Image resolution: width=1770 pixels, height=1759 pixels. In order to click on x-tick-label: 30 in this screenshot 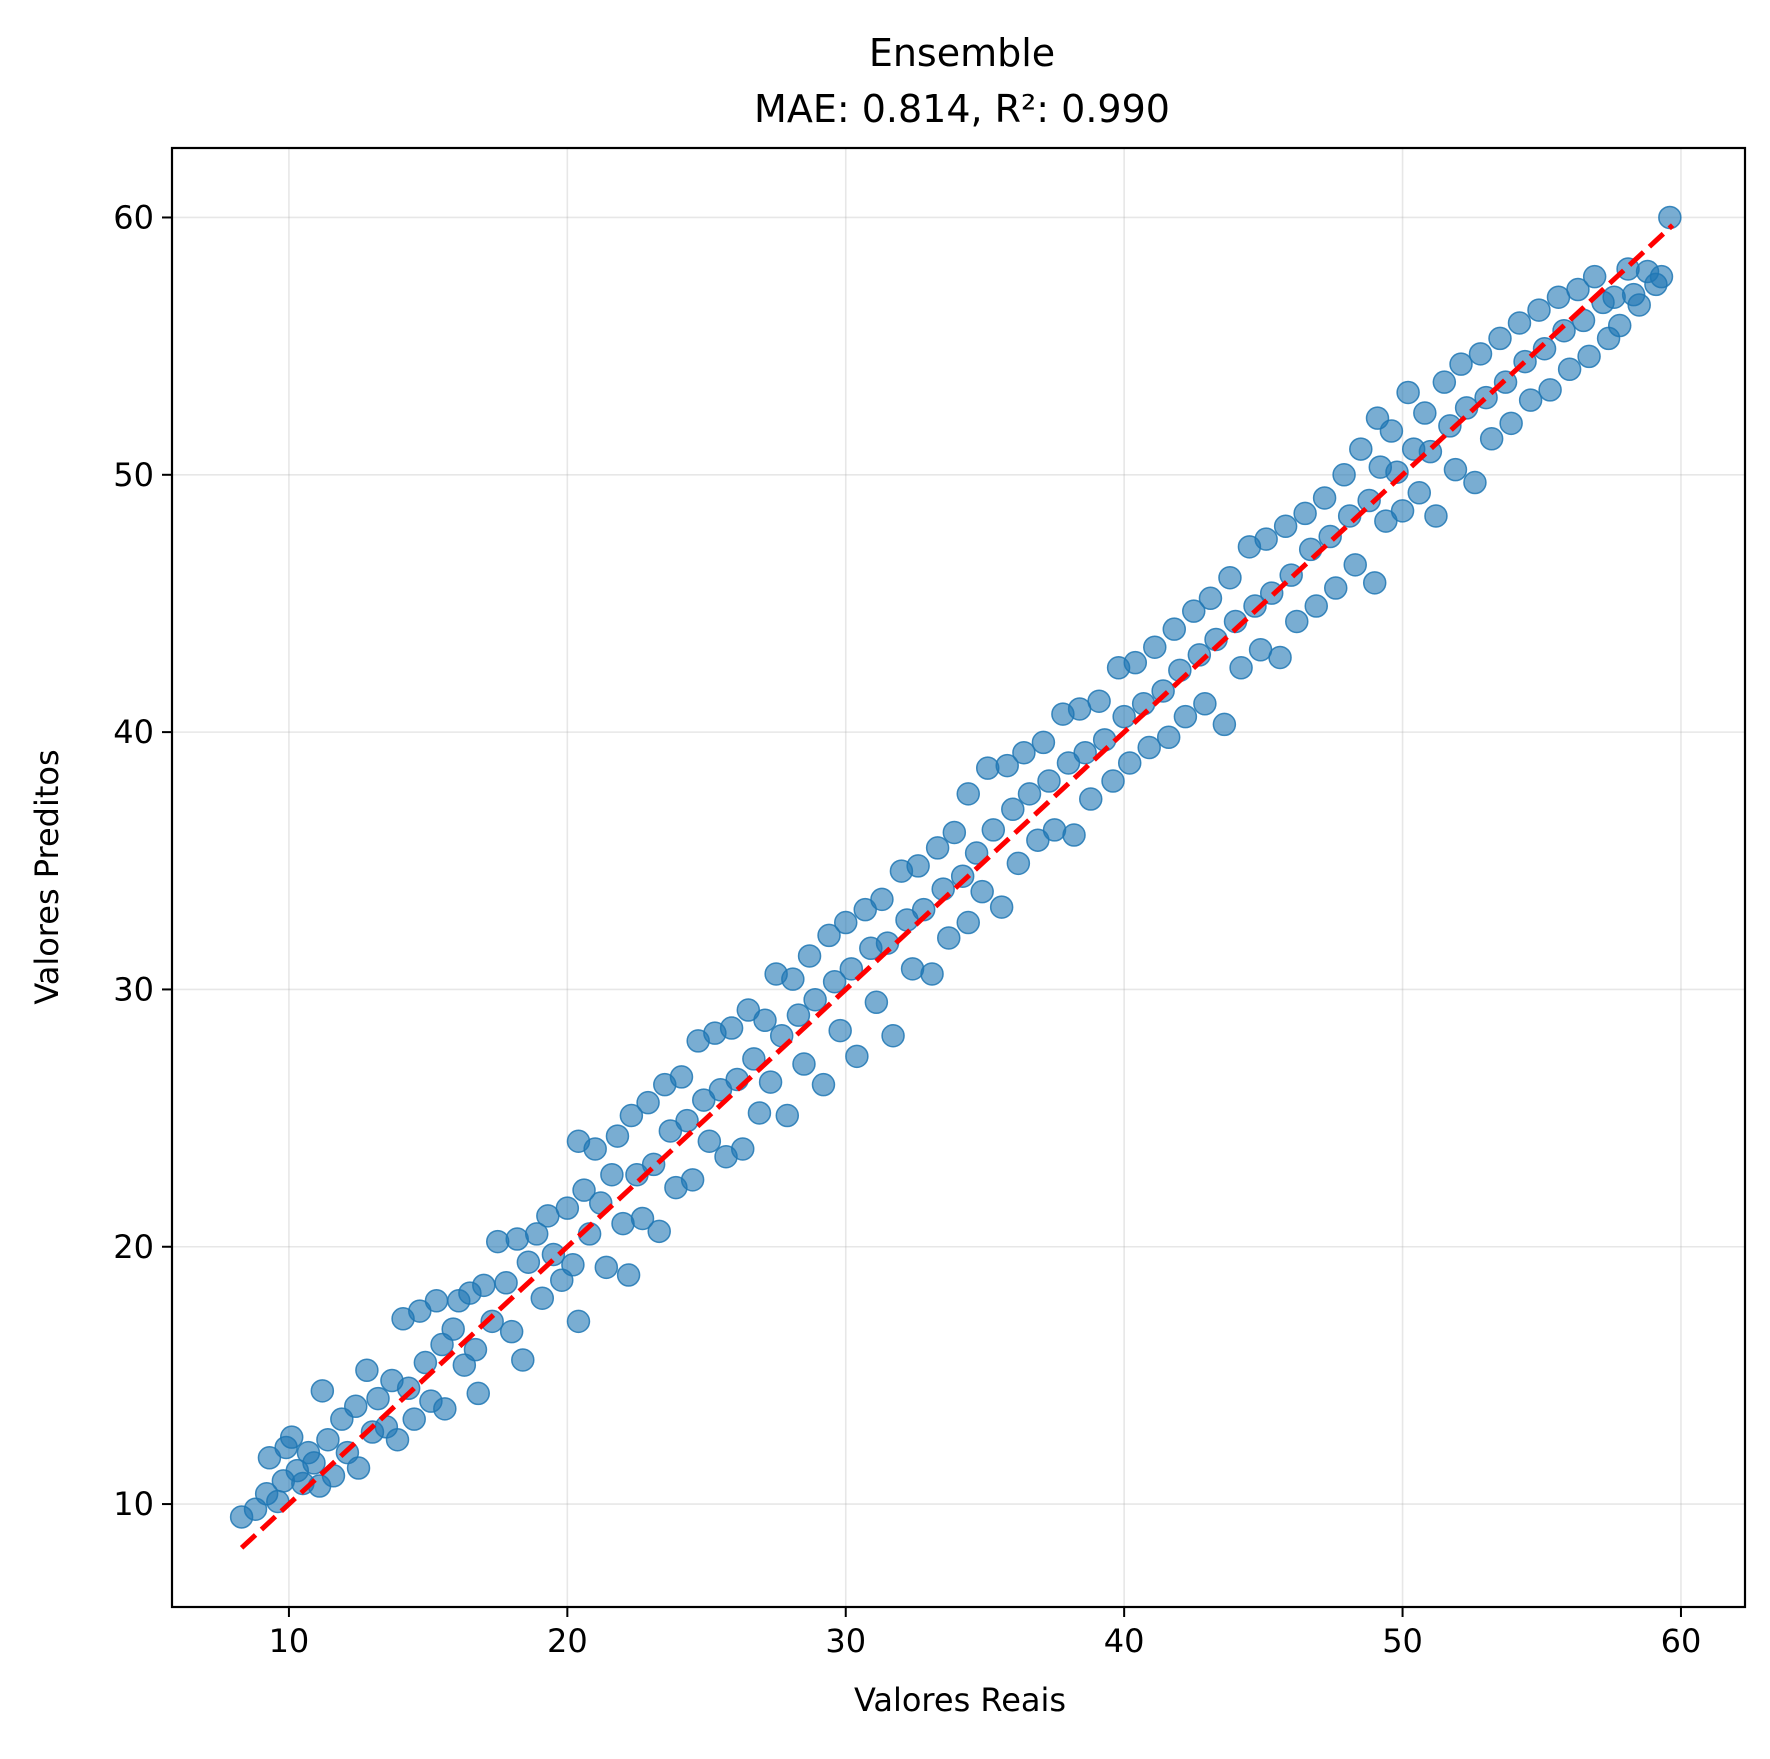, I will do `click(845, 1641)`.